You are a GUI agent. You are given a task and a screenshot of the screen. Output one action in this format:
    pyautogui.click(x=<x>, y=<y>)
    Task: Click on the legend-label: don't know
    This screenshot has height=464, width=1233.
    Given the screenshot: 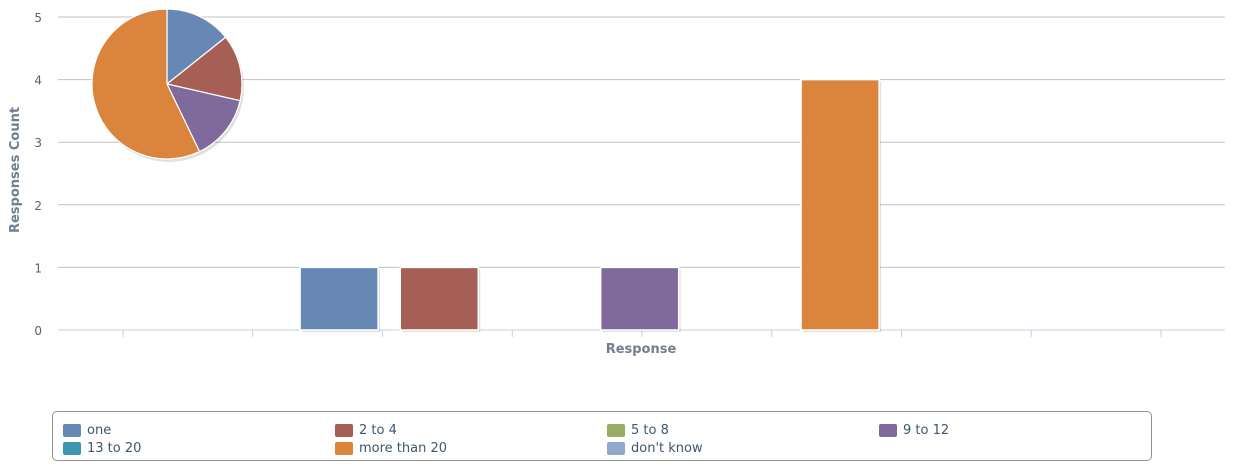 What is the action you would take?
    pyautogui.click(x=667, y=448)
    